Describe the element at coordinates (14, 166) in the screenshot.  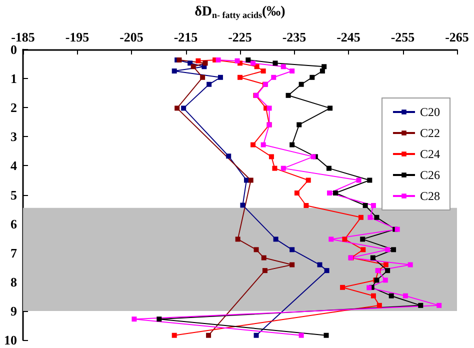
I see `y-tick-label: 4` at that location.